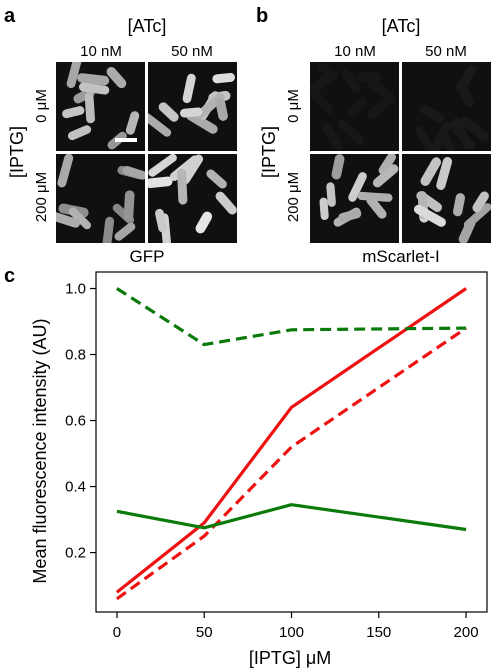  I want to click on y-tick-label: 0.6, so click(75, 421).